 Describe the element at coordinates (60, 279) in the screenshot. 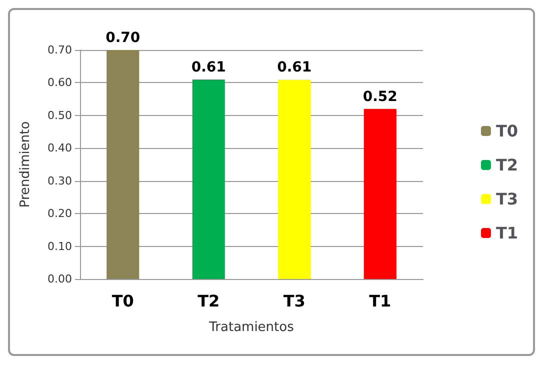

I see `y-tick-label: 0.00` at that location.